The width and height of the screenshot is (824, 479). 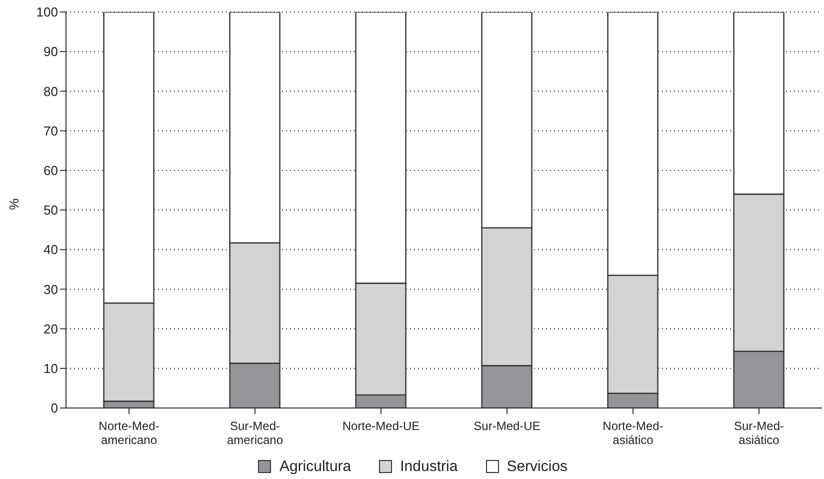 What do you see at coordinates (537, 466) in the screenshot?
I see `legend-label: Servicios` at bounding box center [537, 466].